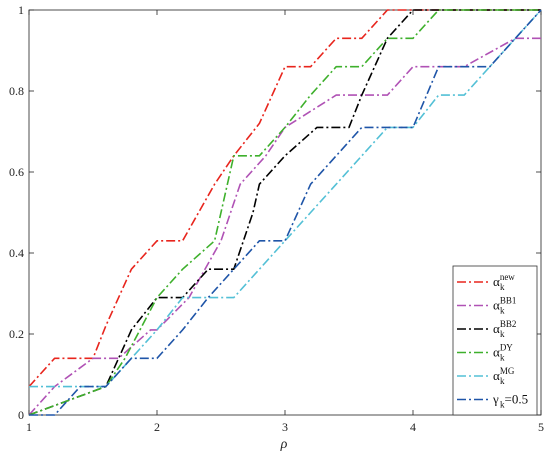 The height and width of the screenshot is (458, 550). Describe the element at coordinates (510, 401) in the screenshot. I see `legend-label-5: γk=0.5` at that location.